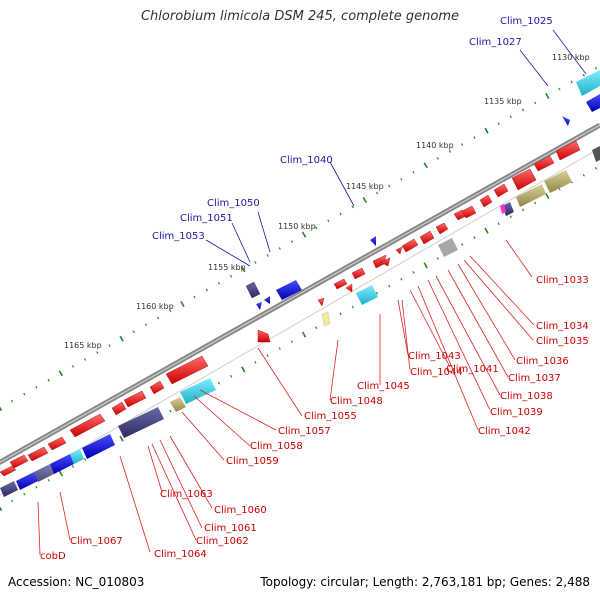 The width and height of the screenshot is (600, 600). I want to click on gene-label: Clim_1037, so click(534, 378).